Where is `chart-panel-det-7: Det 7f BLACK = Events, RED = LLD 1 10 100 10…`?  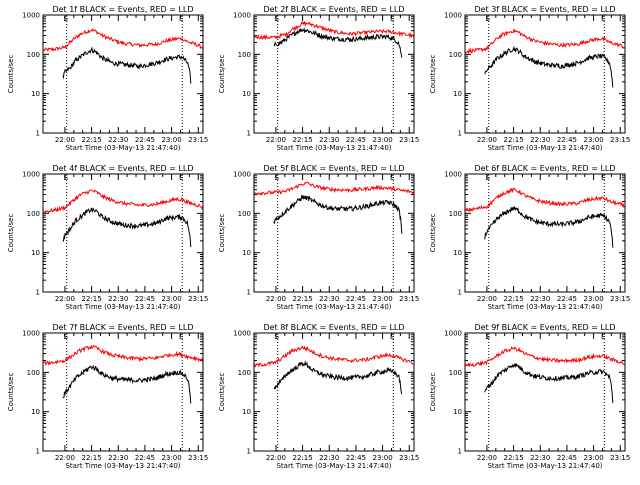 chart-panel-det-7: Det 7f BLACK = Events, RED = LLD 1 10 100 10… is located at coordinates (107, 396).